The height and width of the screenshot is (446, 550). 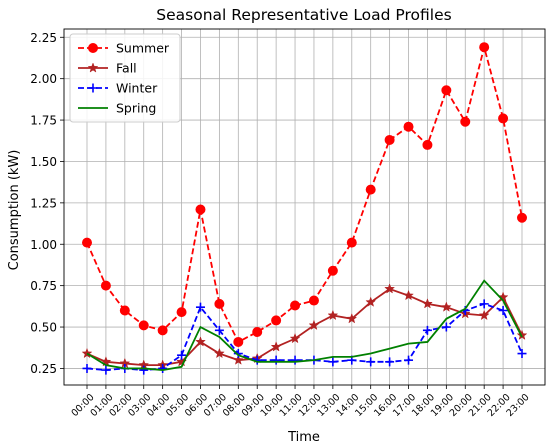 What do you see at coordinates (43, 38) in the screenshot?
I see `y-tick-label: 2.25` at bounding box center [43, 38].